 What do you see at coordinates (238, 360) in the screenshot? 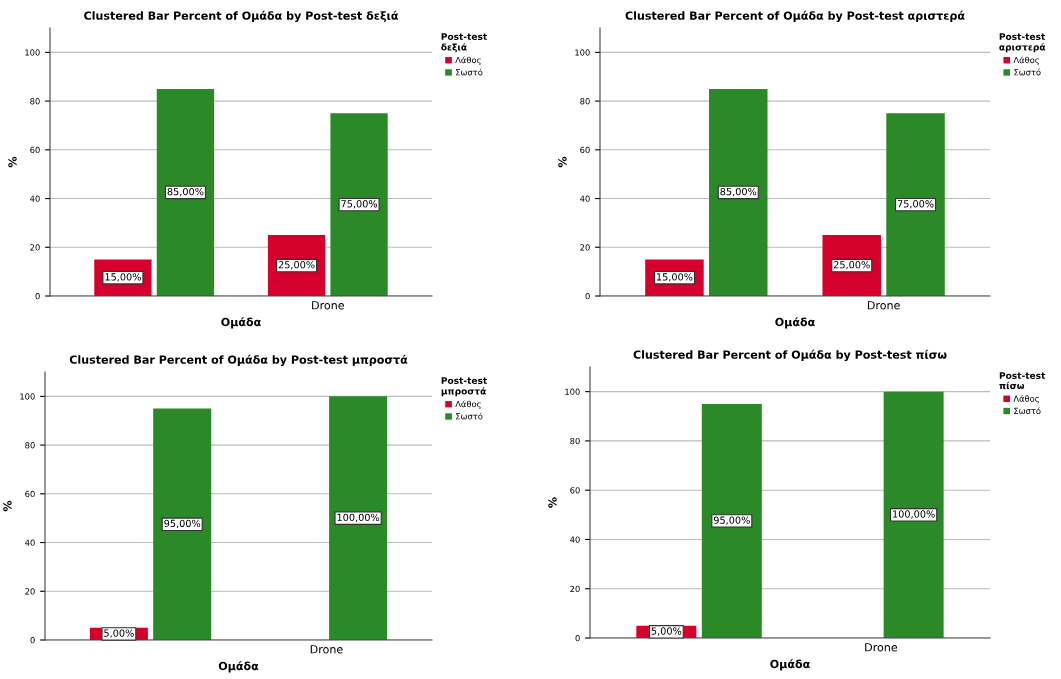
I see `chart-title: Clustered Bar Percent of Ομάδα by Post-test μπροστά` at bounding box center [238, 360].